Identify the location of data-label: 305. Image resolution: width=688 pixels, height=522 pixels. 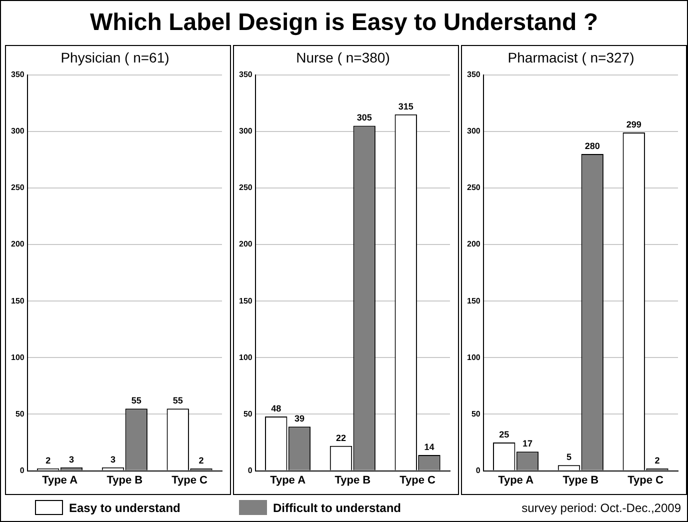
(364, 117).